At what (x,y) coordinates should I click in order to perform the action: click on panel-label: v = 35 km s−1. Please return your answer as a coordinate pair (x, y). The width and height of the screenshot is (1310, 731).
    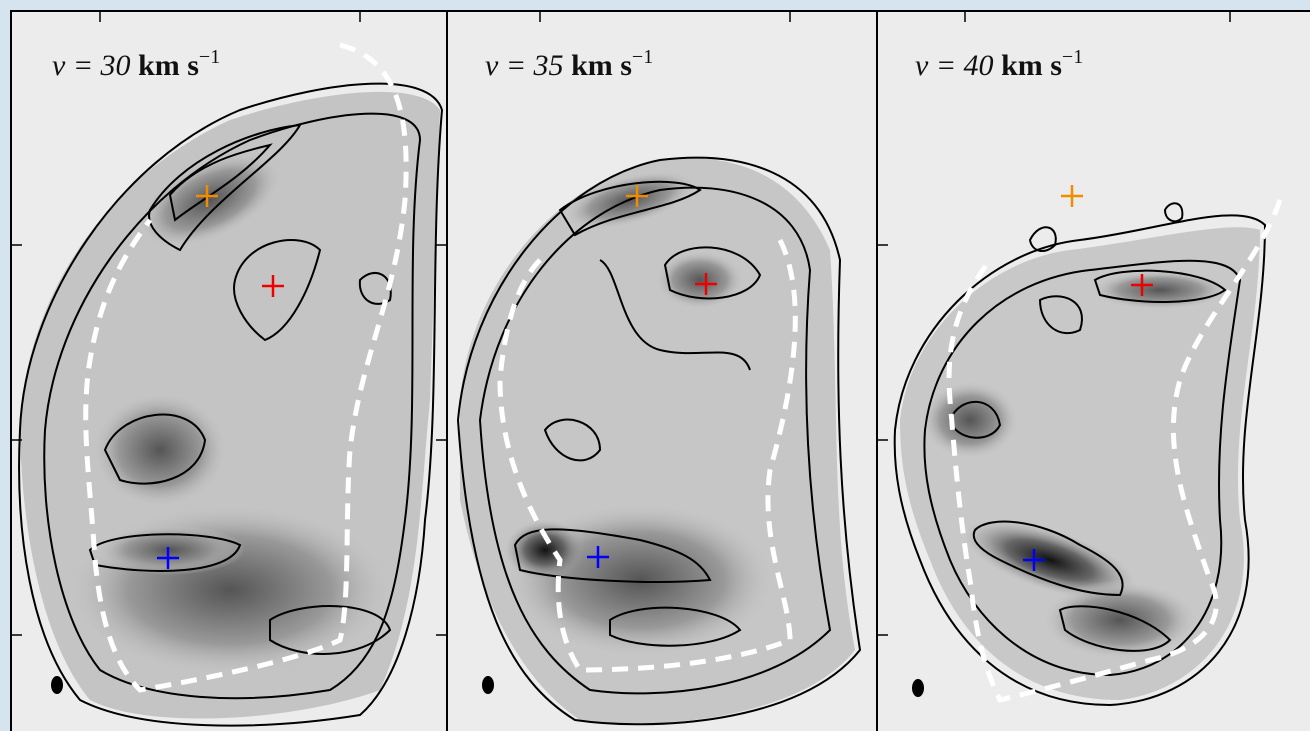
    Looking at the image, I should click on (569, 64).